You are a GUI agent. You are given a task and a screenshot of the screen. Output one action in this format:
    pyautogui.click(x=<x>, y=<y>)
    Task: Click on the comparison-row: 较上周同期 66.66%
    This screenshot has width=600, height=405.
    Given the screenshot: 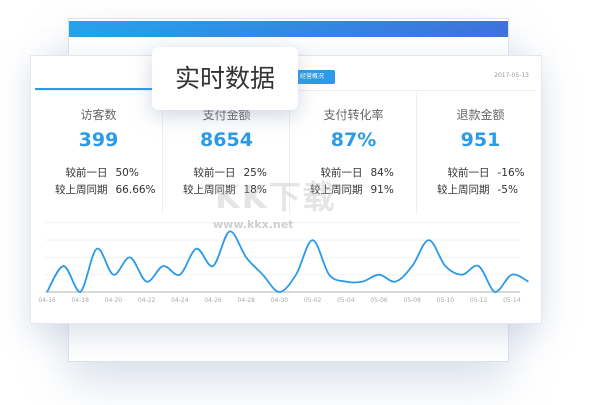 What is the action you would take?
    pyautogui.click(x=98, y=189)
    